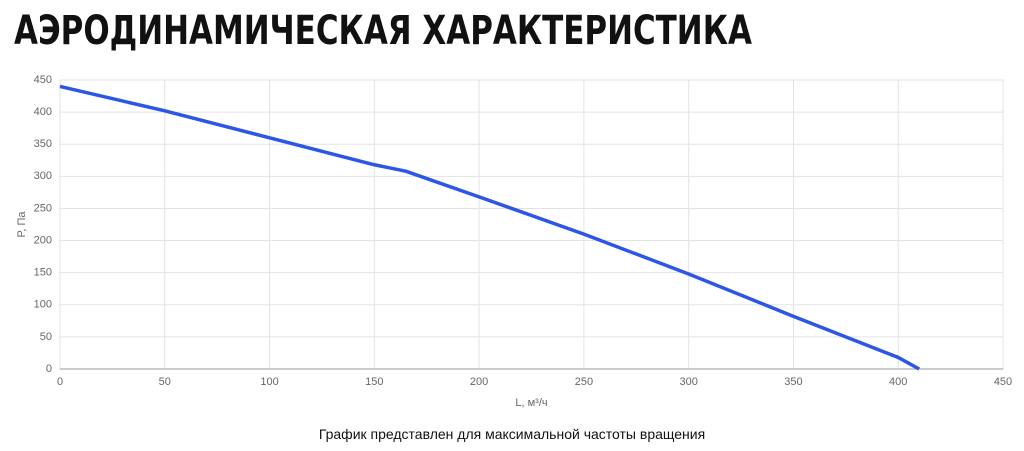 The width and height of the screenshot is (1024, 451). I want to click on y-tick-label: 50, so click(46, 337).